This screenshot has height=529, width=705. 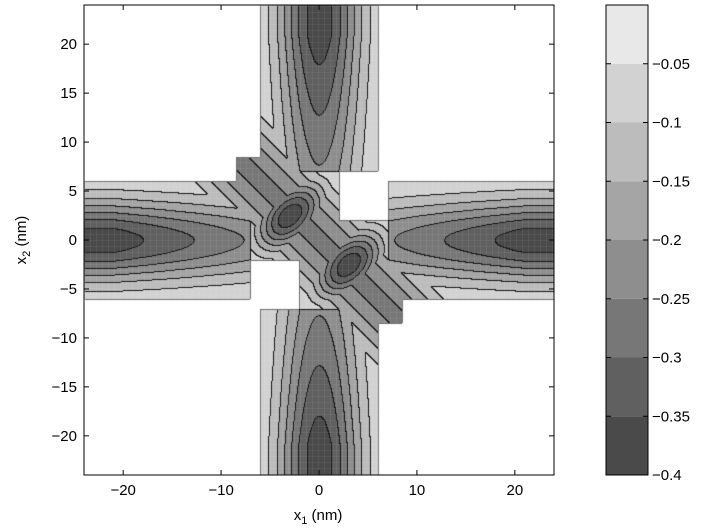 What do you see at coordinates (417, 490) in the screenshot?
I see `x-tick-label: 10` at bounding box center [417, 490].